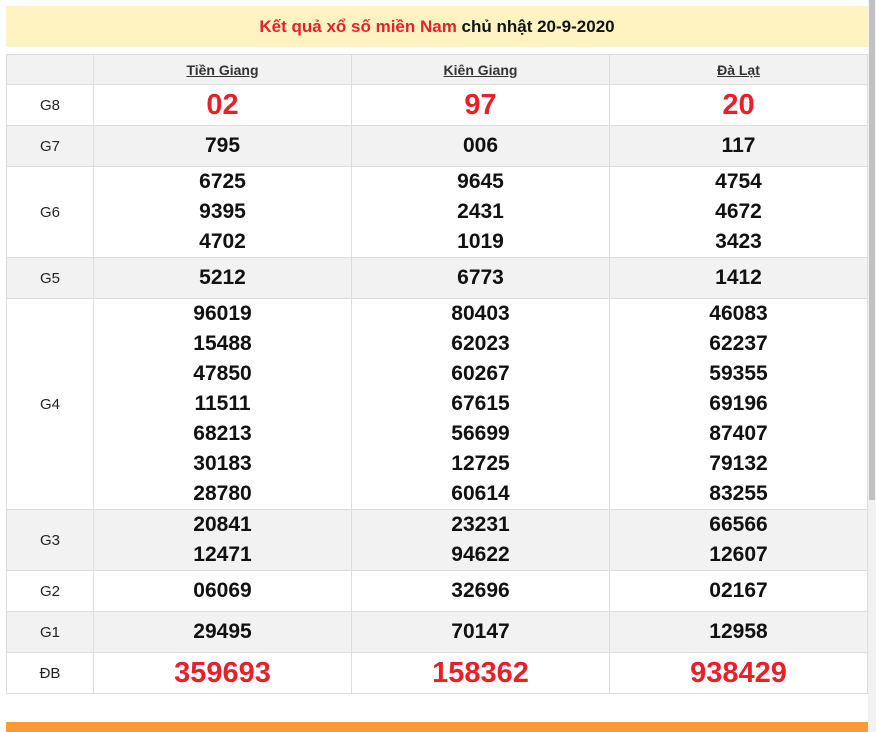  I want to click on prize-number: 80403, so click(480, 313).